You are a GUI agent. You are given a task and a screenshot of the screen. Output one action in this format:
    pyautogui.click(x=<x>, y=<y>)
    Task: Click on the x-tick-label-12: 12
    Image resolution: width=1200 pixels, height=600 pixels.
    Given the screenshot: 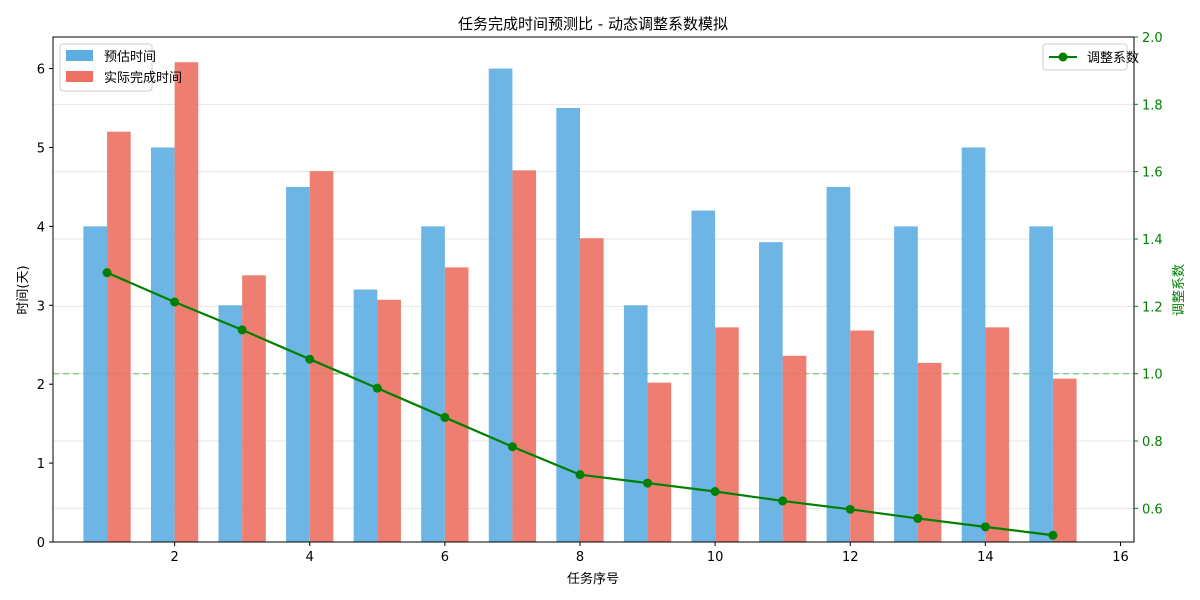 What is the action you would take?
    pyautogui.click(x=850, y=557)
    